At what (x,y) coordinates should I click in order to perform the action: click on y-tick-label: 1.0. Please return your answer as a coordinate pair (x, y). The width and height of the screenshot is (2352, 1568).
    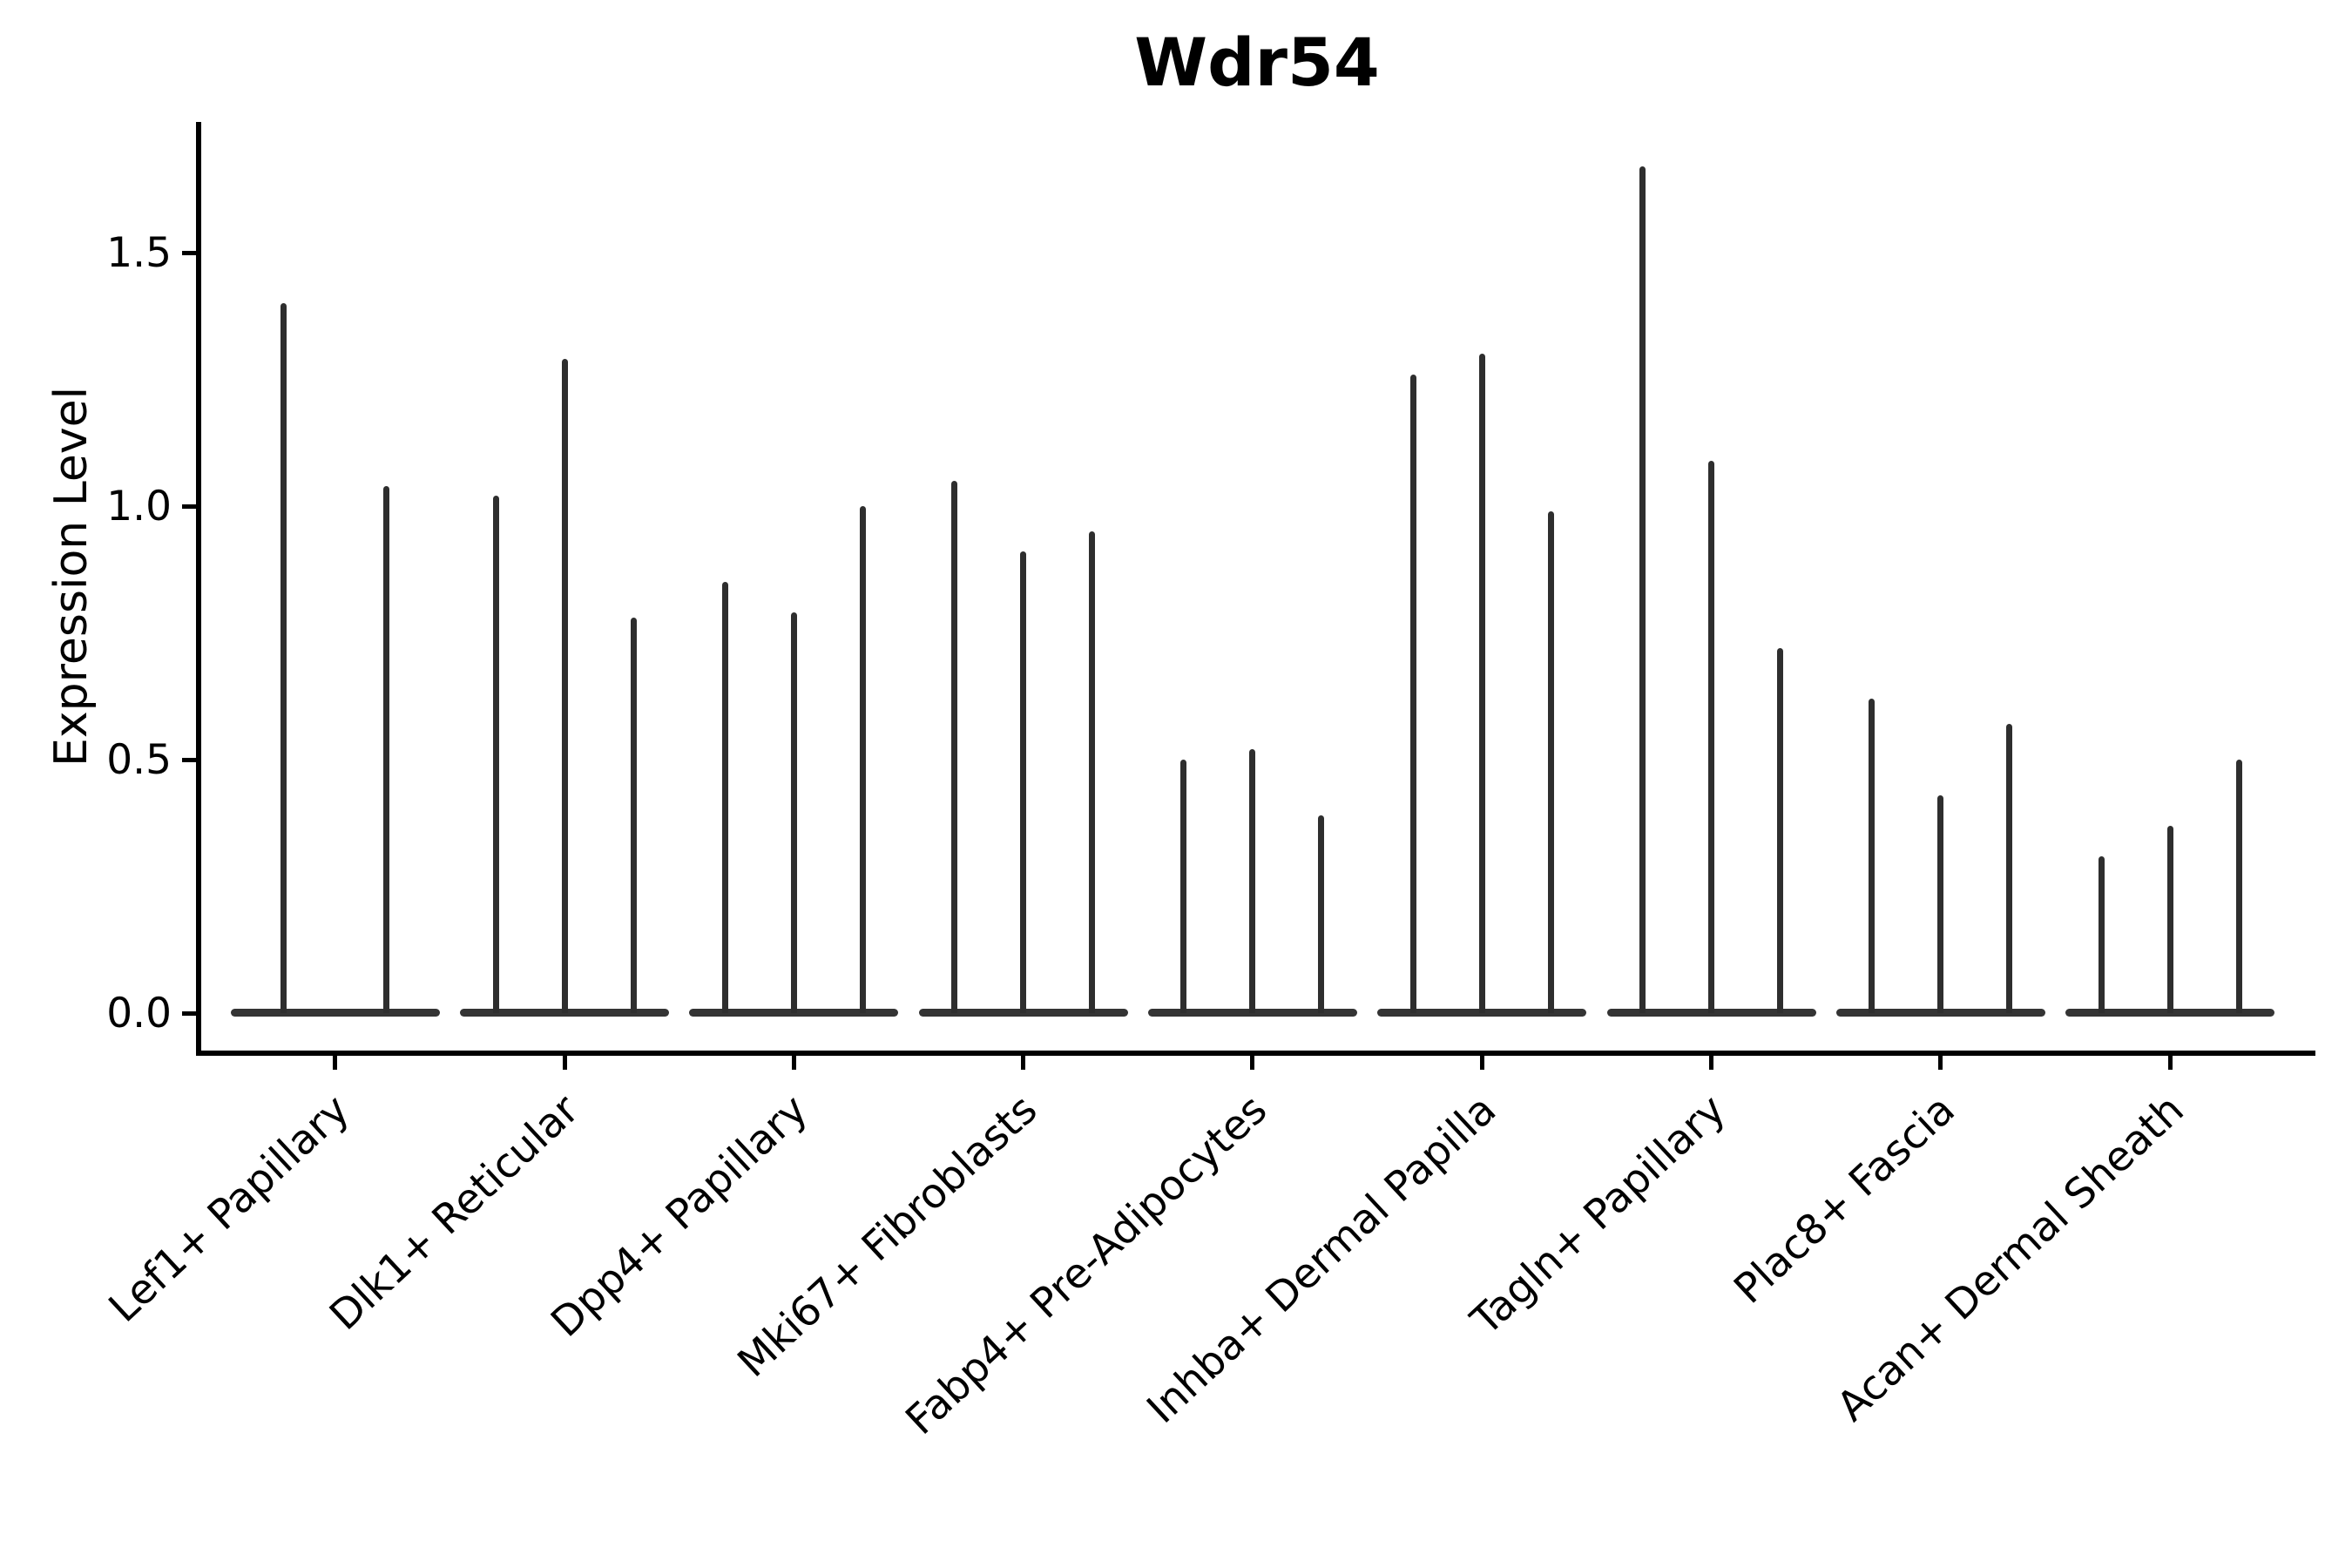
    Looking at the image, I should click on (139, 507).